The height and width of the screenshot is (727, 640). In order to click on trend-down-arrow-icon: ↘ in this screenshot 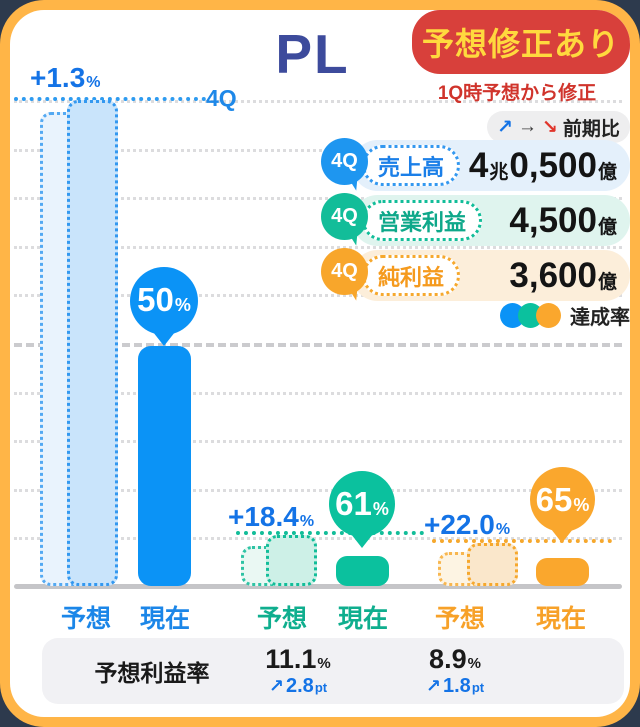, I will do `click(549, 127)`.